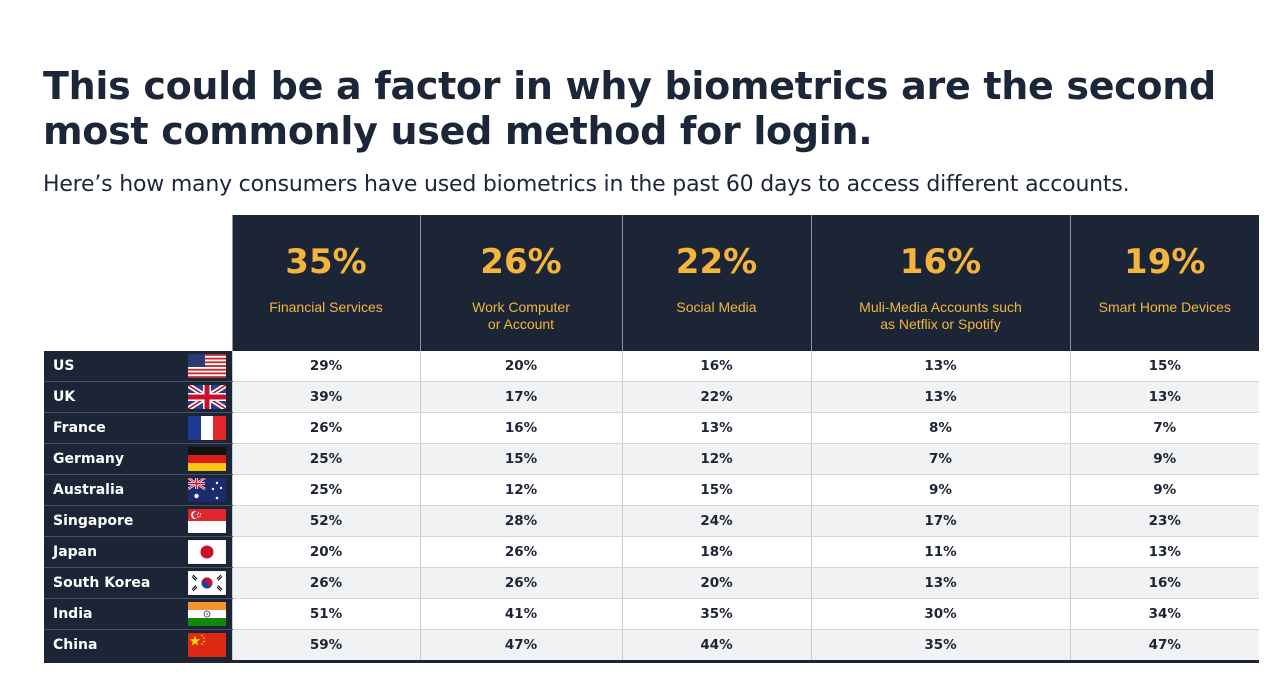 This screenshot has height=679, width=1275. I want to click on header-blank-cell, so click(138, 283).